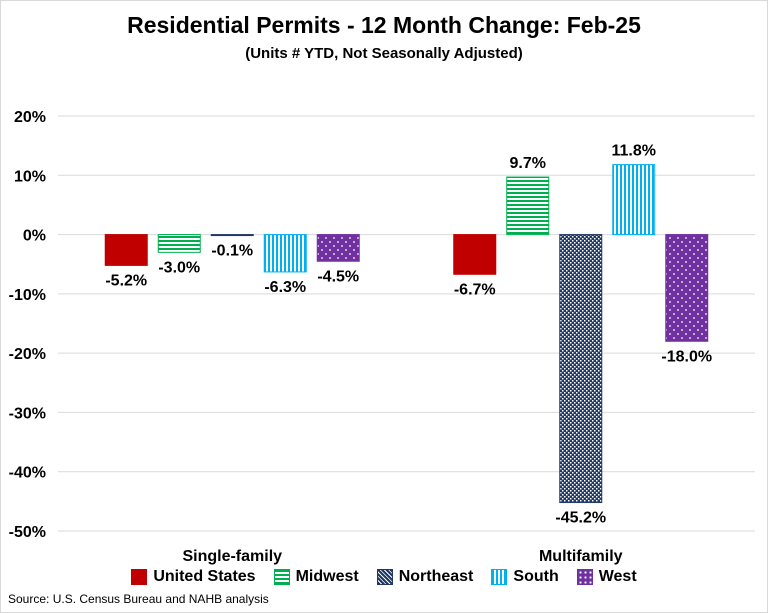  What do you see at coordinates (536, 576) in the screenshot?
I see `legend-label: South` at bounding box center [536, 576].